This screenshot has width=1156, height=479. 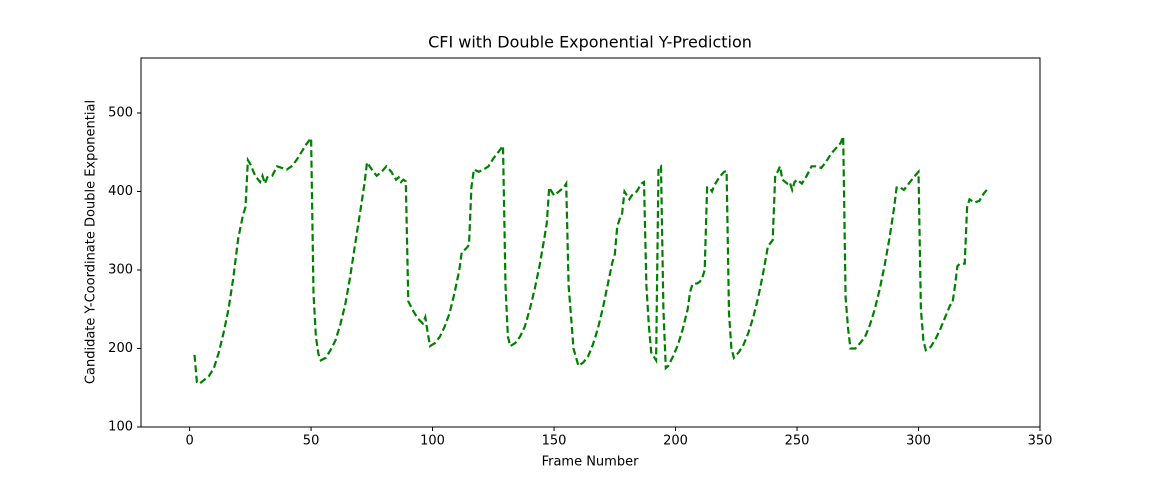 I want to click on y-tick-label: 200, so click(x=120, y=348).